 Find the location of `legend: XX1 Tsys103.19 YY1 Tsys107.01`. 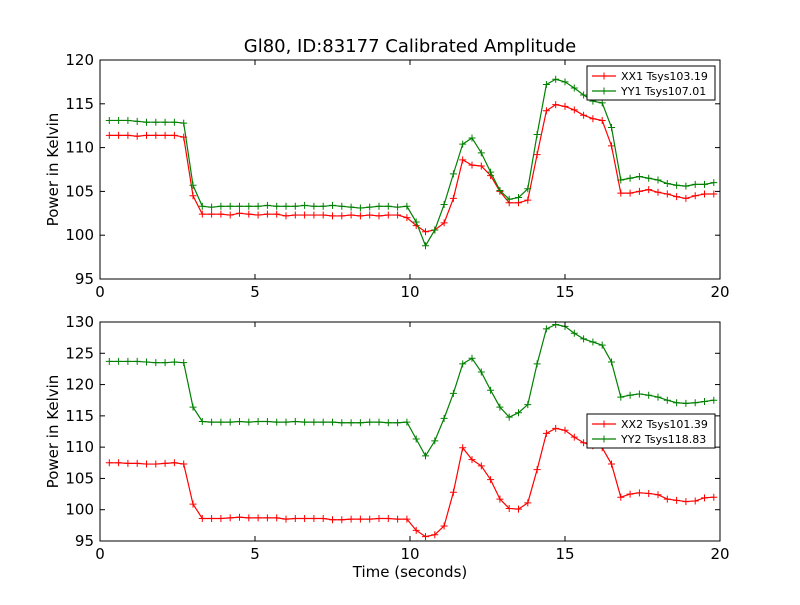

legend: XX1 Tsys103.19 YY1 Tsys107.01 is located at coordinates (651, 83).